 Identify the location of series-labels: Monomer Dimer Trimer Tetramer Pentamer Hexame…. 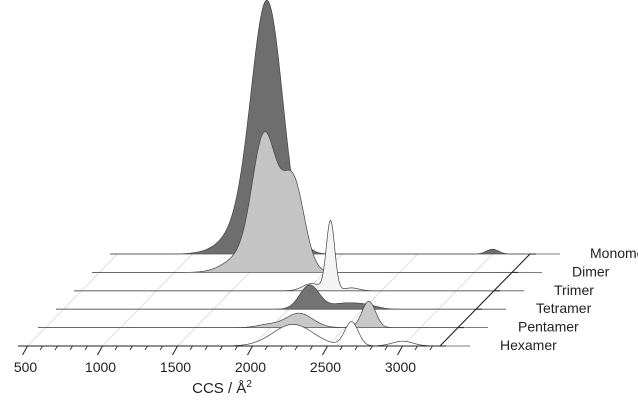
(569, 299).